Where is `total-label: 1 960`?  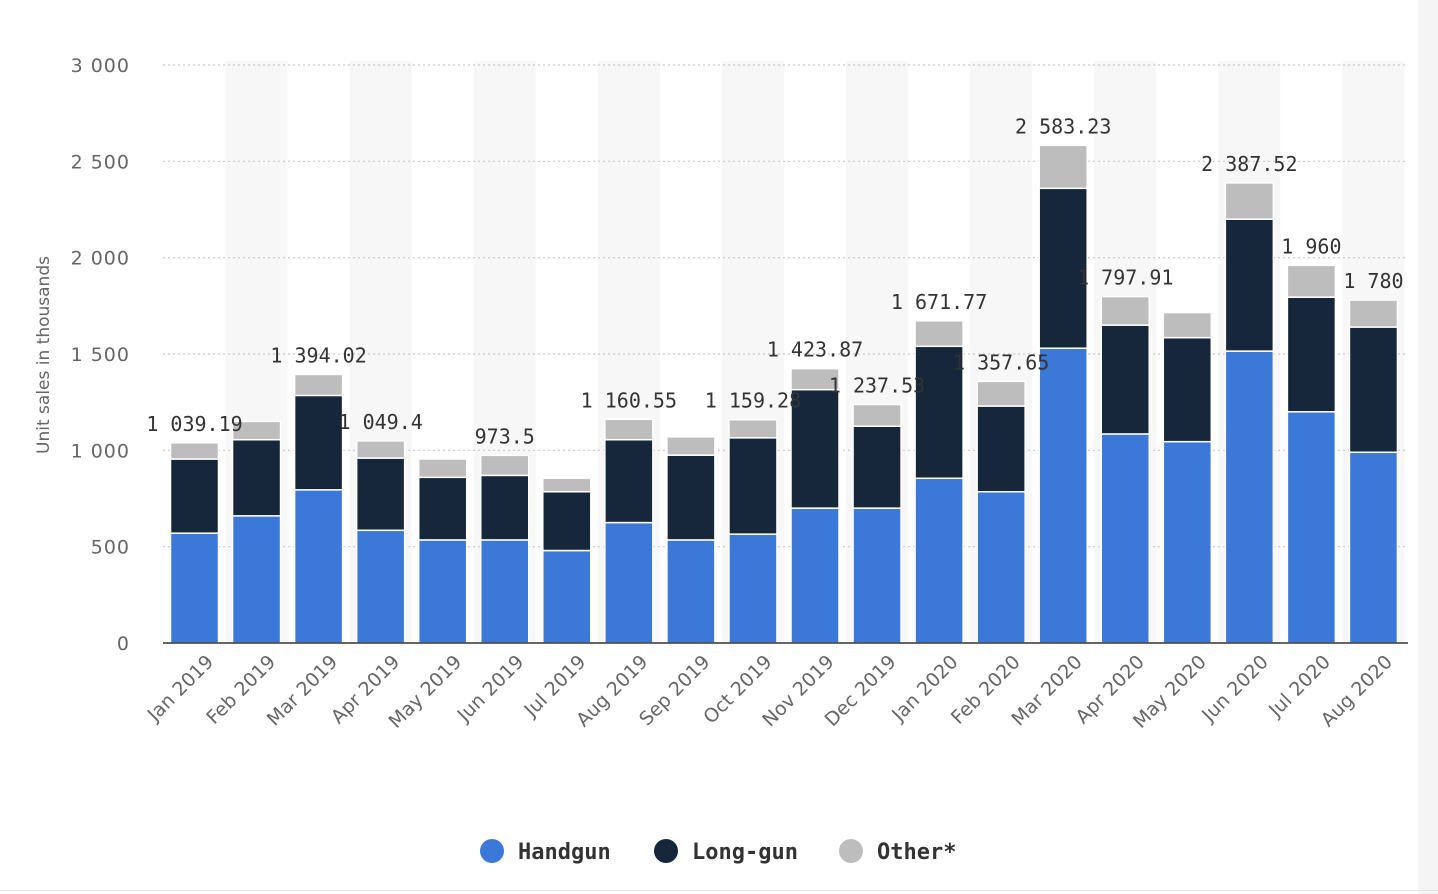
total-label: 1 960 is located at coordinates (1311, 246).